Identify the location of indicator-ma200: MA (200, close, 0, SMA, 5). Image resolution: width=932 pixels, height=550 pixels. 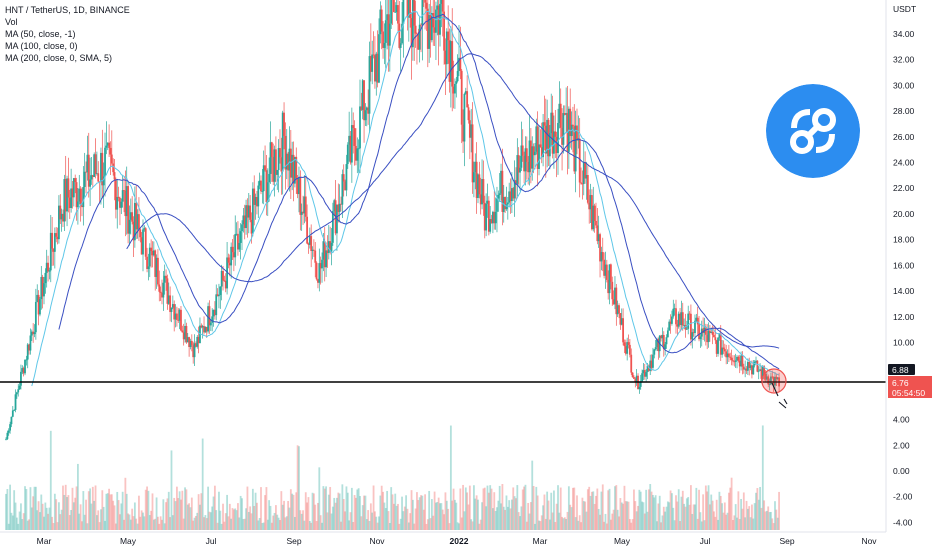
(59, 58).